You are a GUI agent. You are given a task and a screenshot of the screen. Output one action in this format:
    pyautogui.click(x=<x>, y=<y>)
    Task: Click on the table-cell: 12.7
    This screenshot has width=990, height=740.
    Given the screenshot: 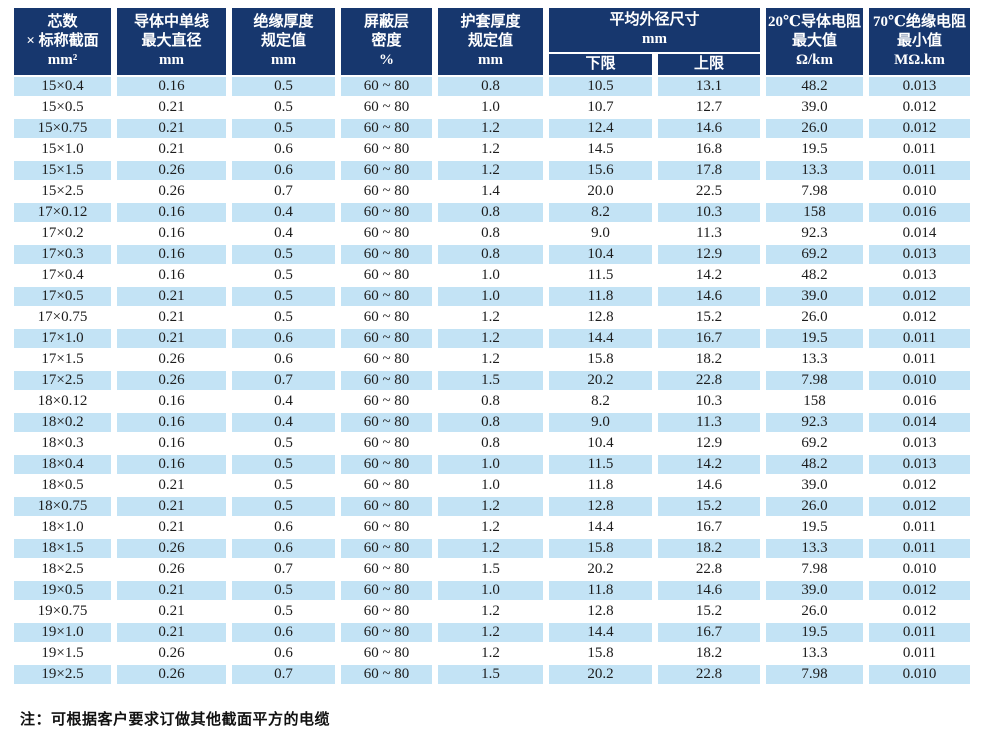 What is the action you would take?
    pyautogui.click(x=709, y=108)
    